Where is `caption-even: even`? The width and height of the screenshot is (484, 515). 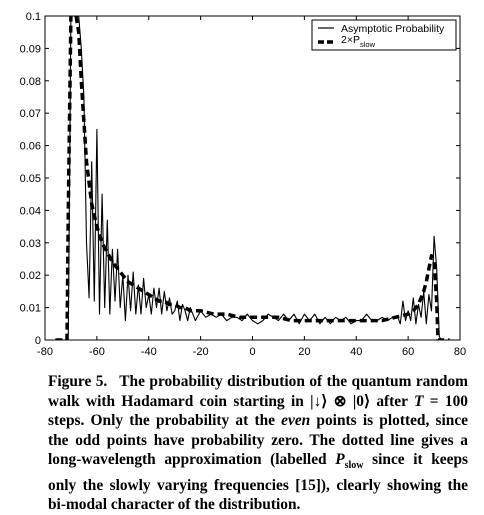
caption-even: even is located at coordinates (296, 420).